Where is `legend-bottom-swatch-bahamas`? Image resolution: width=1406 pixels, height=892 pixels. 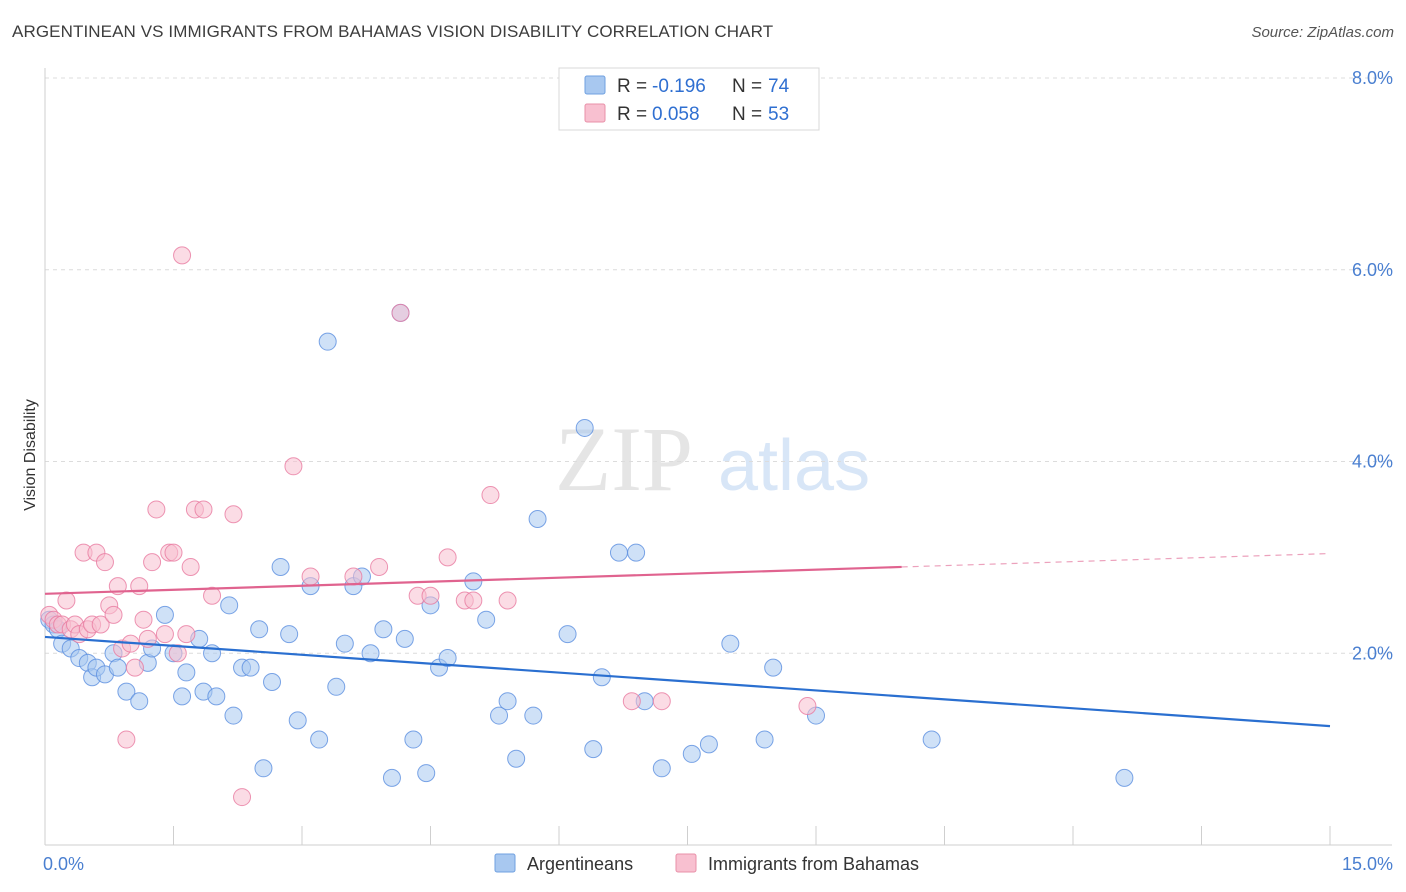
legend-bottom-swatch-bahamas is located at coordinates (686, 863).